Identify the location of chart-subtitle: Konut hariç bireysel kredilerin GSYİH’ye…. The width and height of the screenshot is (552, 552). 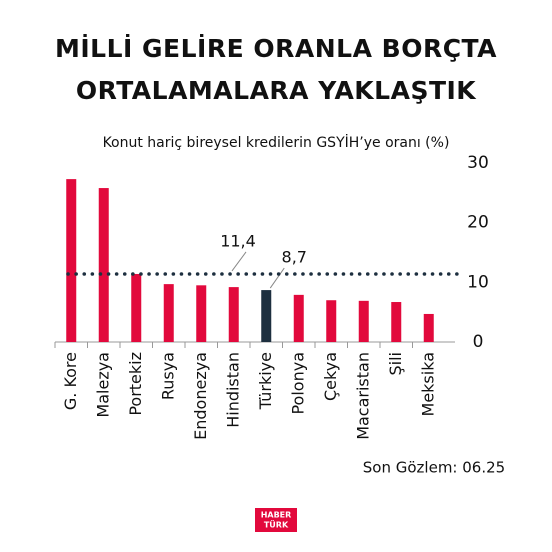
(276, 142).